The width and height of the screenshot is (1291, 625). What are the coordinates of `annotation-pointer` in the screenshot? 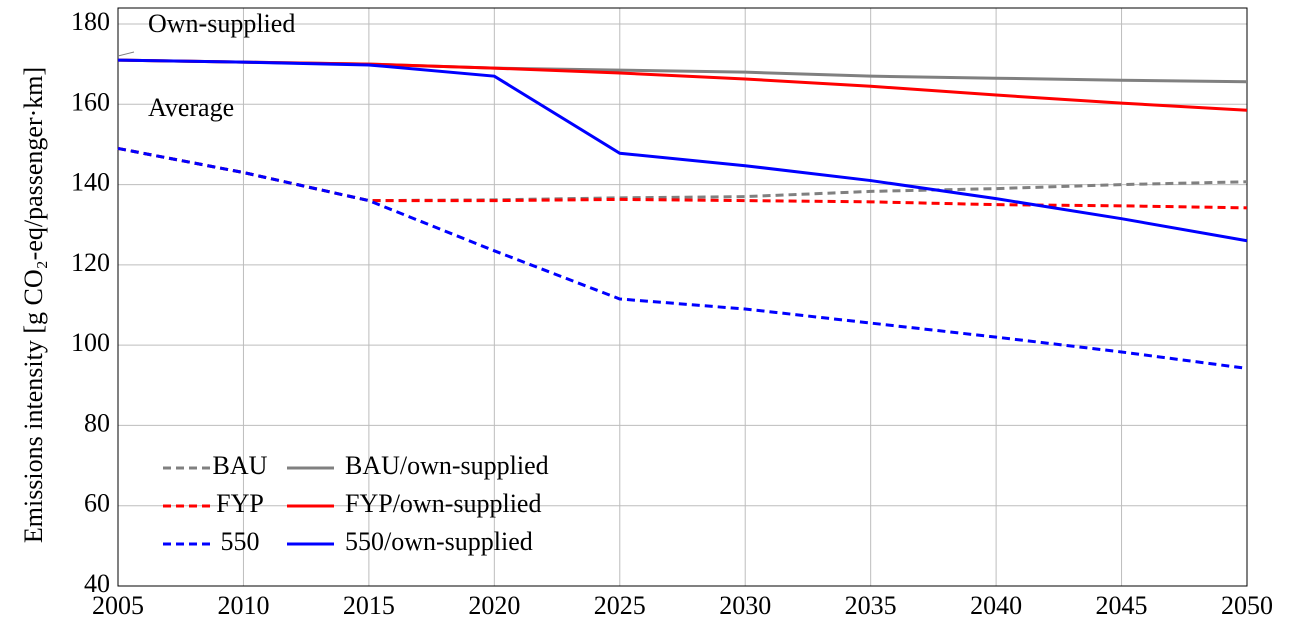 It's located at (126, 54).